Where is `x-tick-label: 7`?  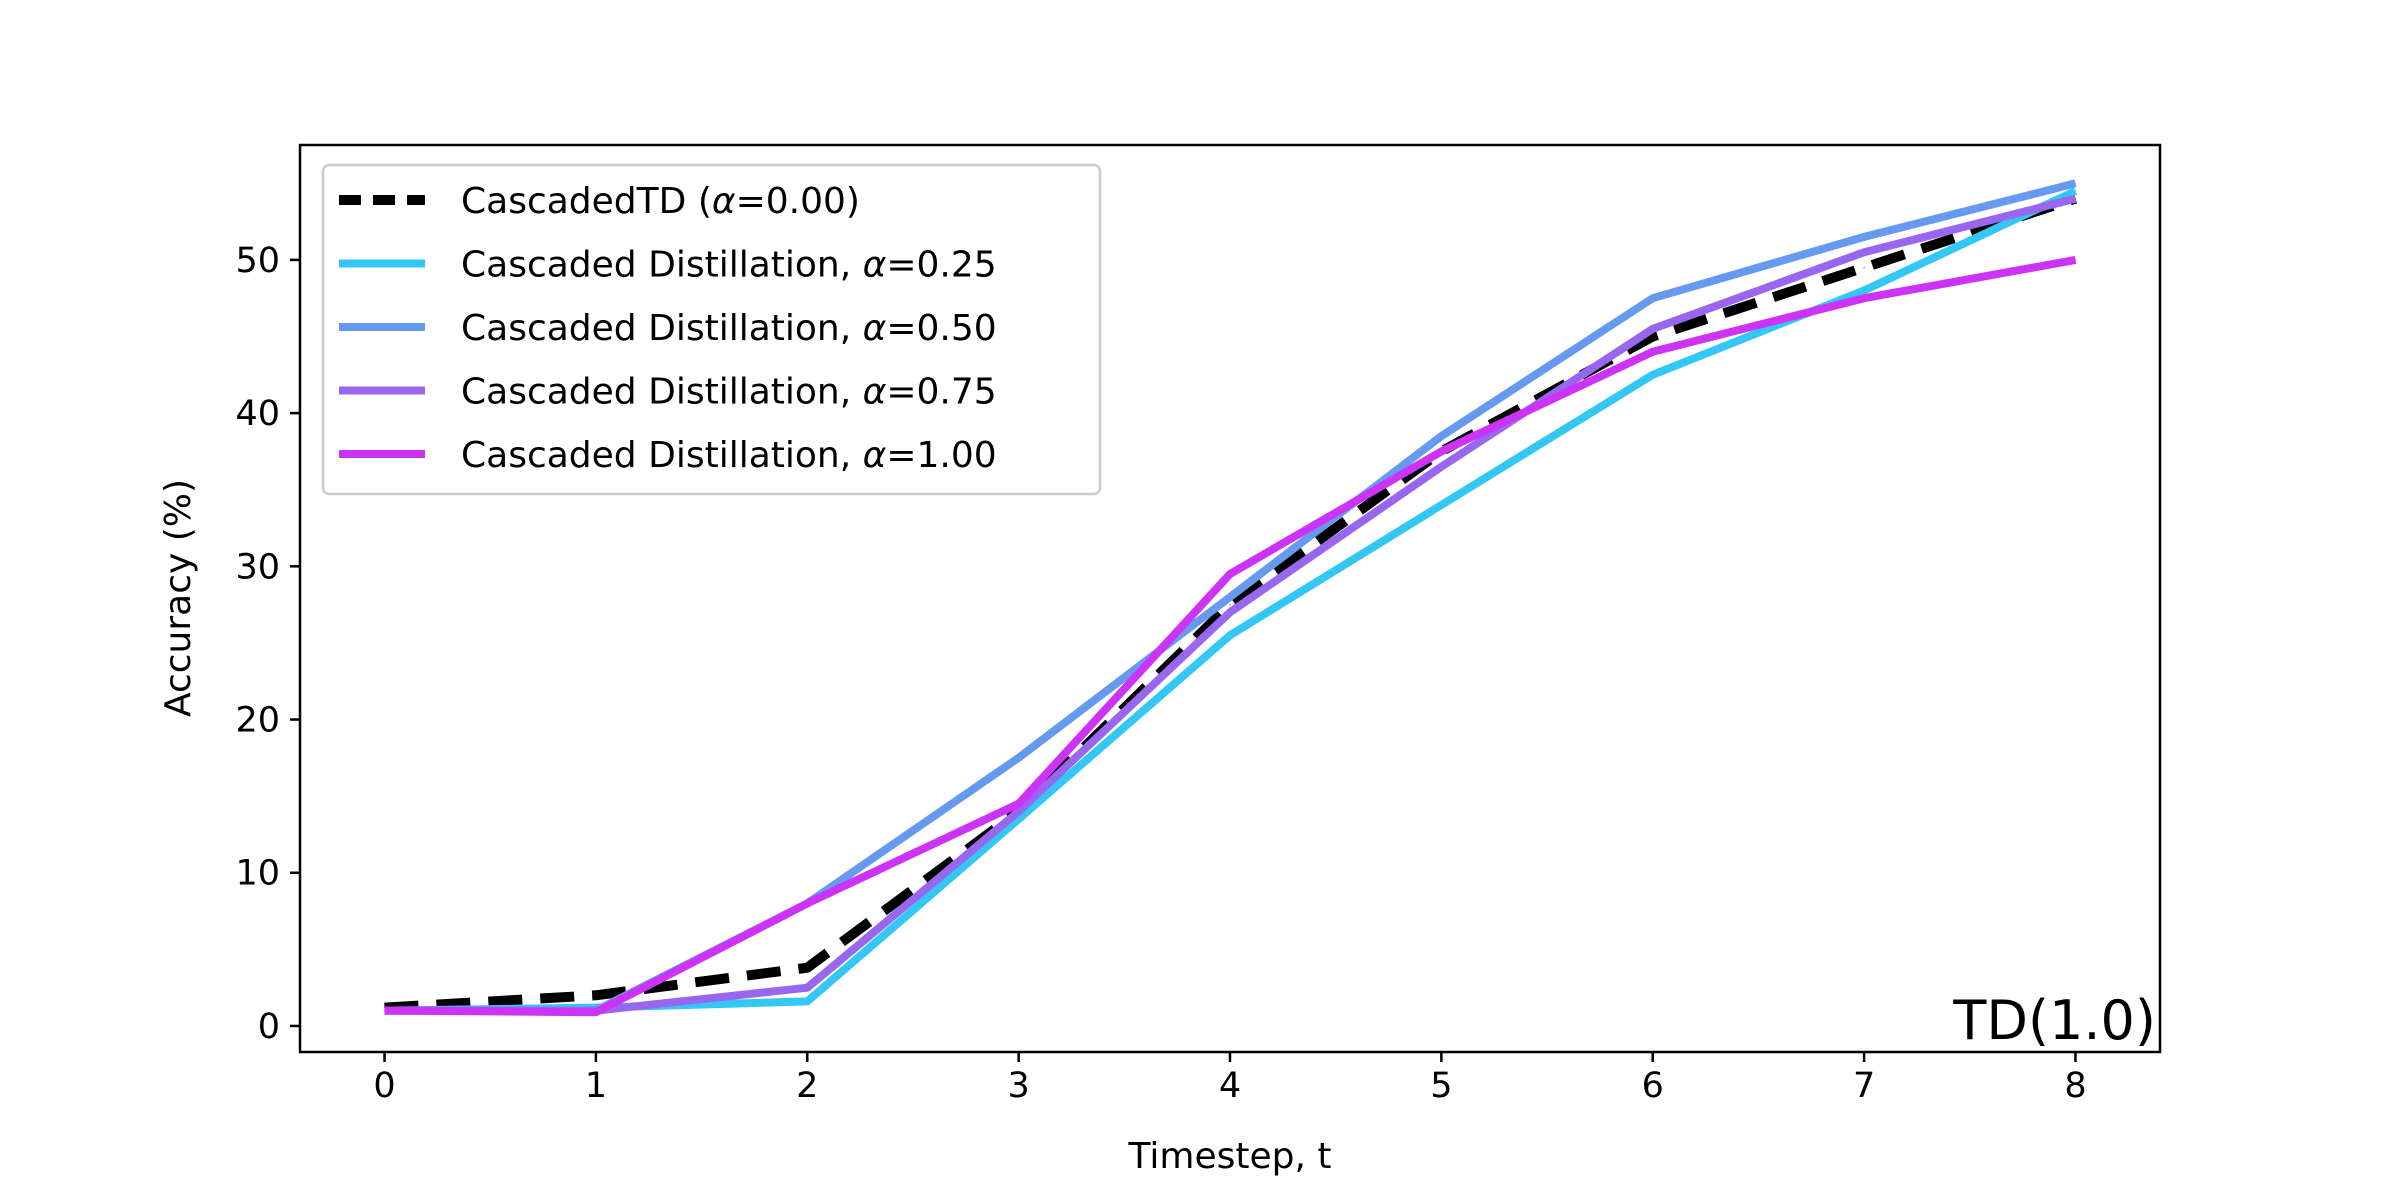 x-tick-label: 7 is located at coordinates (1864, 1086).